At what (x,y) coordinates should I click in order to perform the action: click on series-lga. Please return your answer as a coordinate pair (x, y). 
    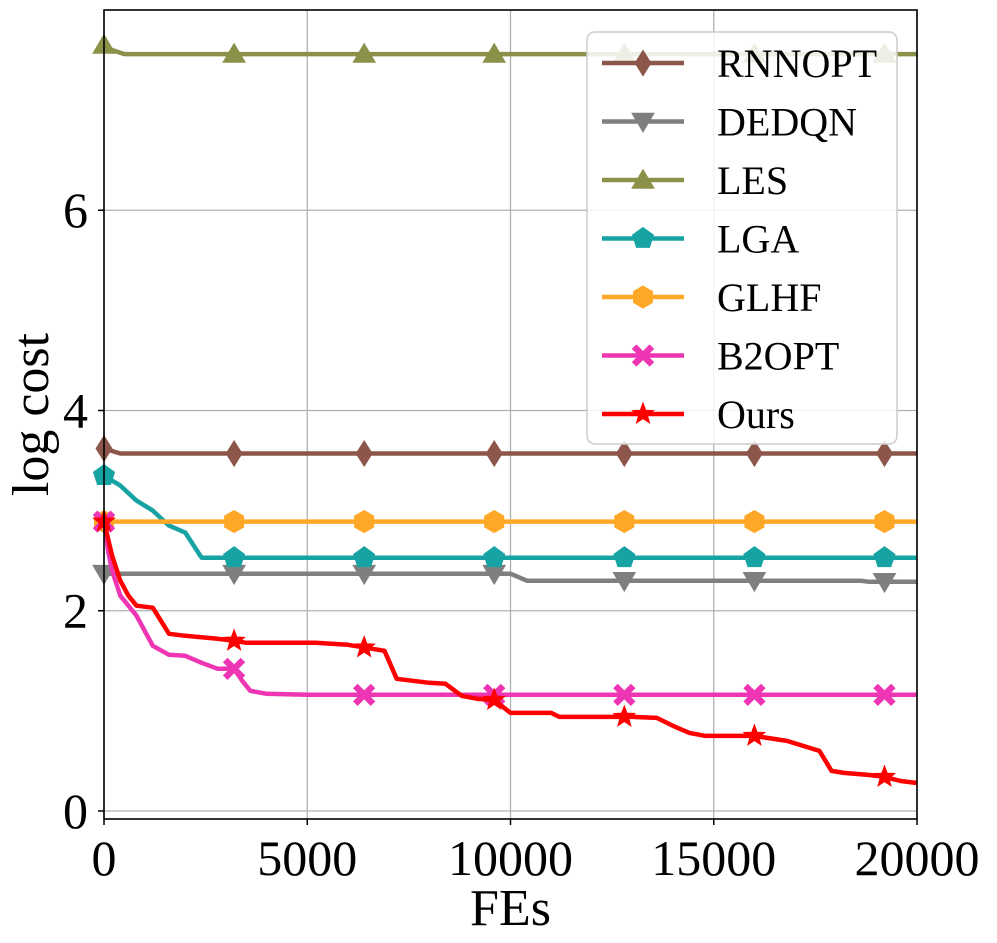
    Looking at the image, I should click on (504, 515).